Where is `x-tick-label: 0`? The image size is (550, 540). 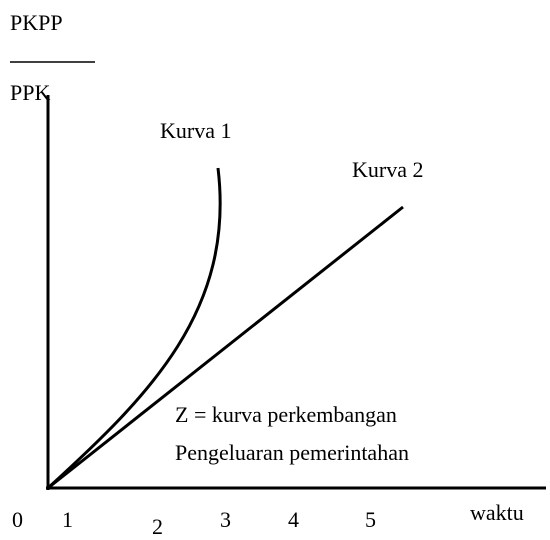 x-tick-label: 0 is located at coordinates (17, 519).